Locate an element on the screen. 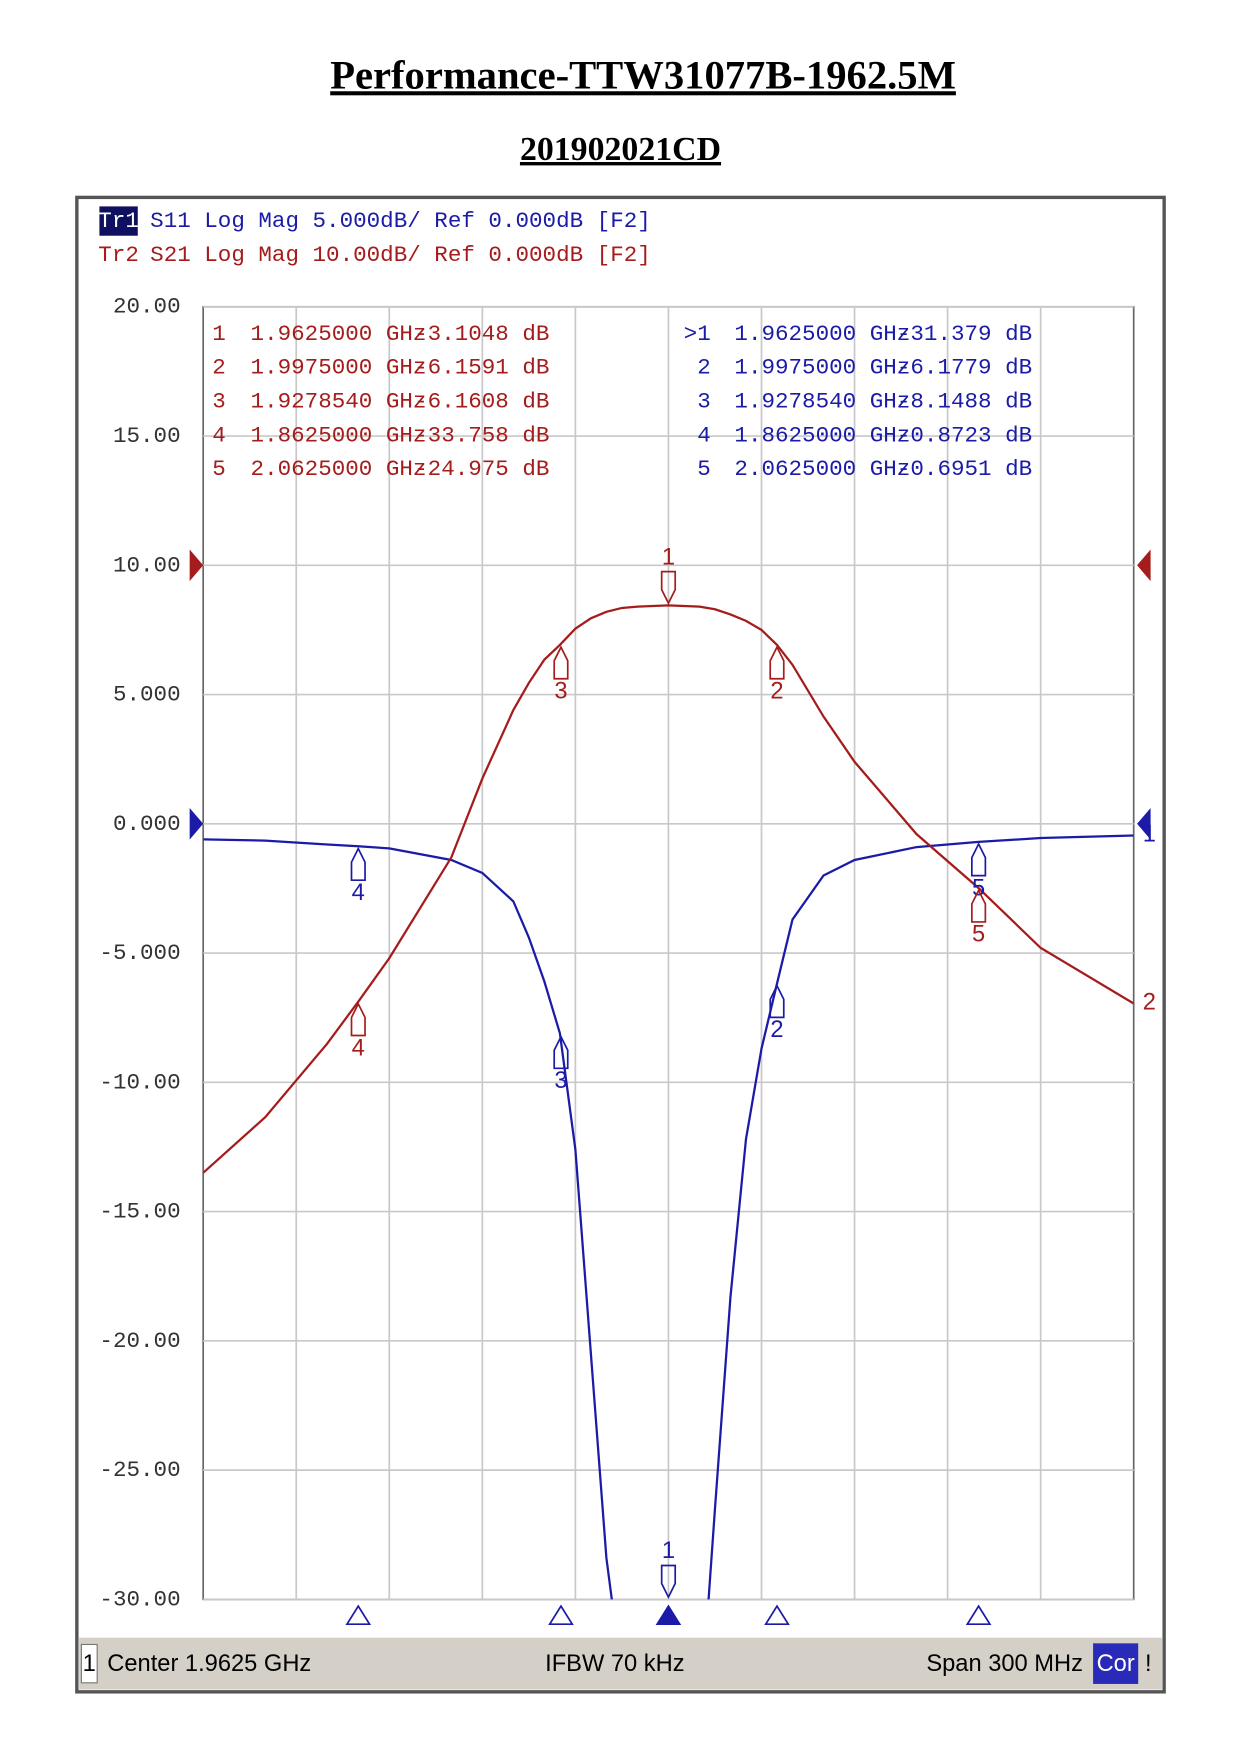 This screenshot has height=1755, width=1241. status-label: Cor is located at coordinates (1116, 1664).